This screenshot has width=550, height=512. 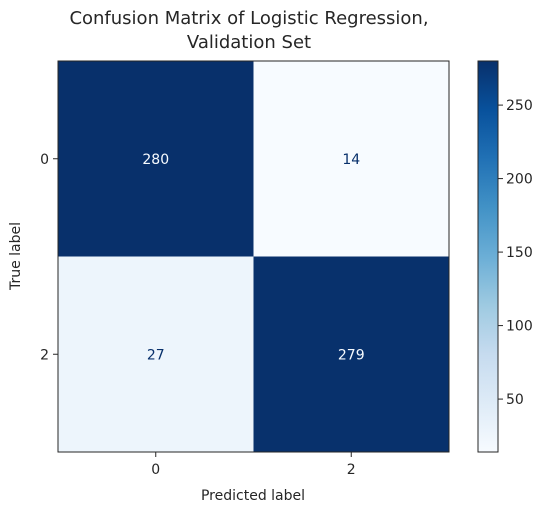 I want to click on colorbar-tick-label: 200, so click(x=519, y=180).